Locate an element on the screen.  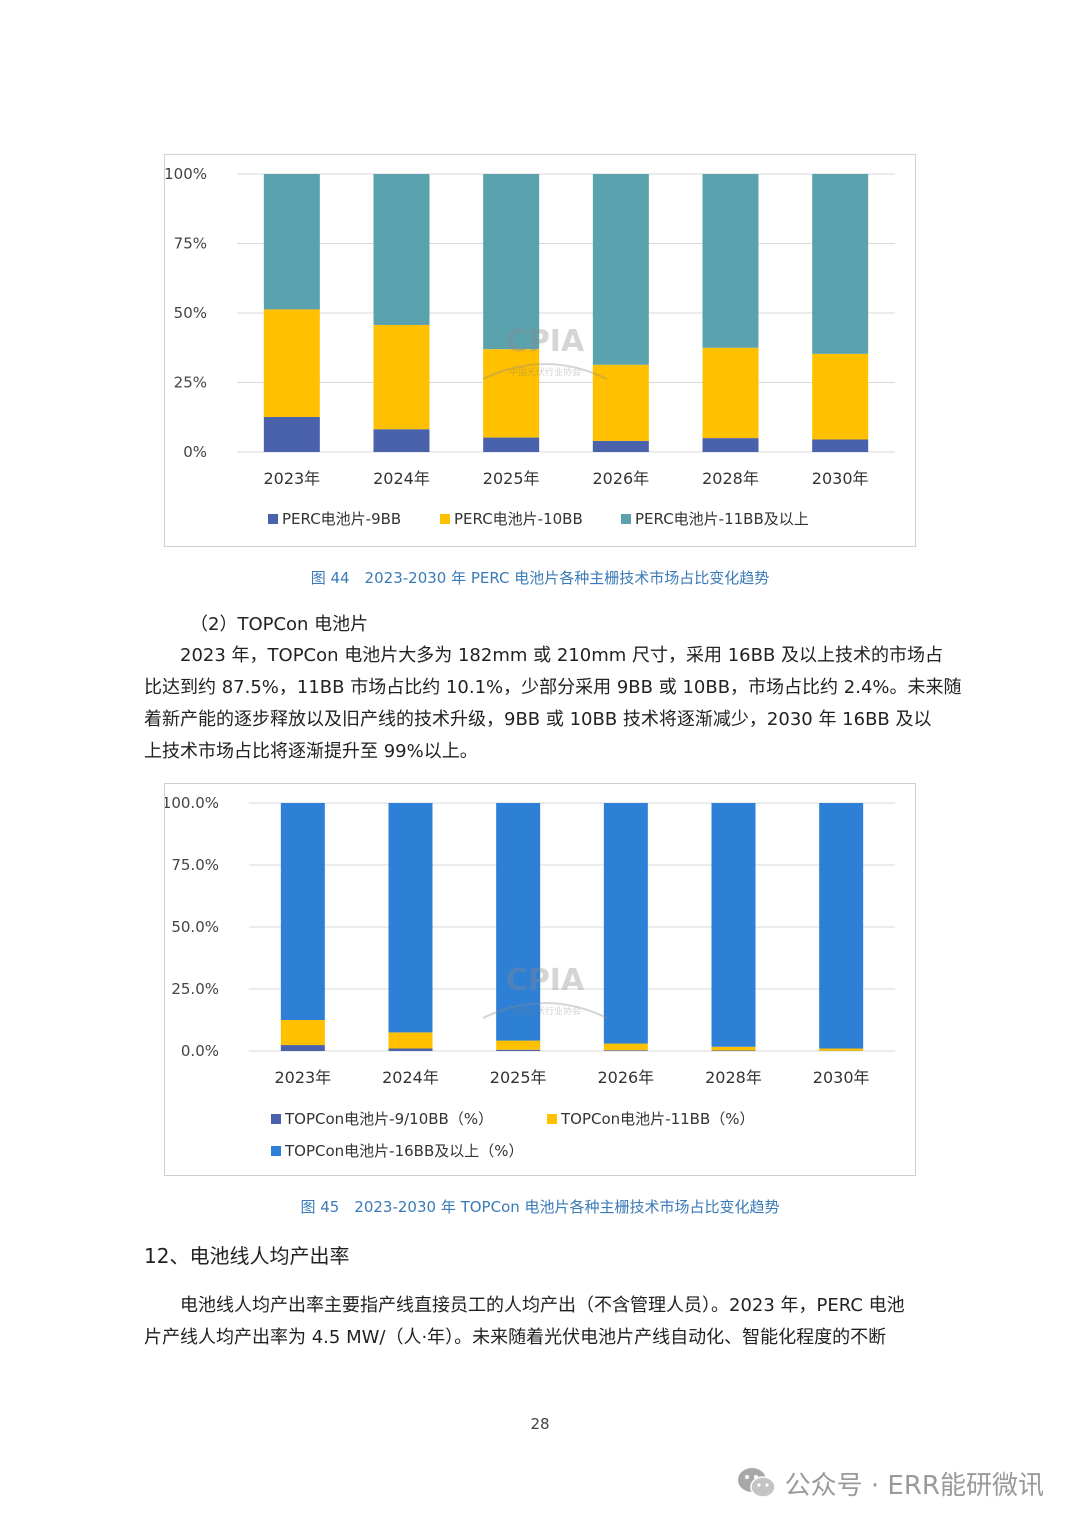
legend-label: TOPCon电池片-9/10BB（%） is located at coordinates (388, 1119).